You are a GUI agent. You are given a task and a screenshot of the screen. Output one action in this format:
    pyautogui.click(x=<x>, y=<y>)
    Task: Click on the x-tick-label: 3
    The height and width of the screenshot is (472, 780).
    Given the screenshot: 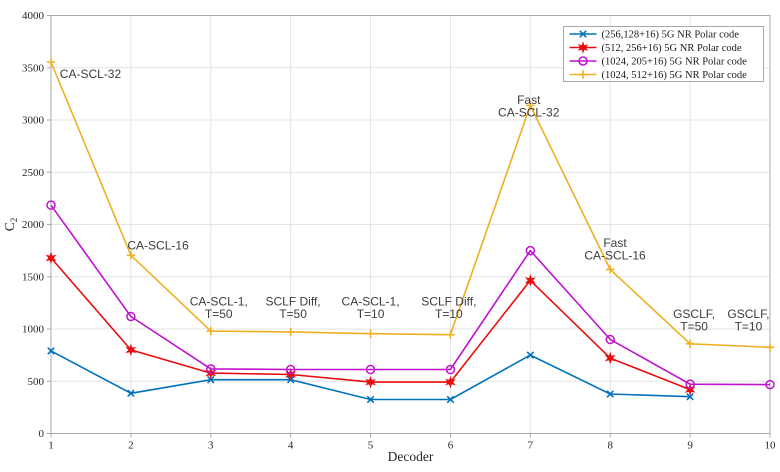 What is the action you would take?
    pyautogui.click(x=211, y=446)
    